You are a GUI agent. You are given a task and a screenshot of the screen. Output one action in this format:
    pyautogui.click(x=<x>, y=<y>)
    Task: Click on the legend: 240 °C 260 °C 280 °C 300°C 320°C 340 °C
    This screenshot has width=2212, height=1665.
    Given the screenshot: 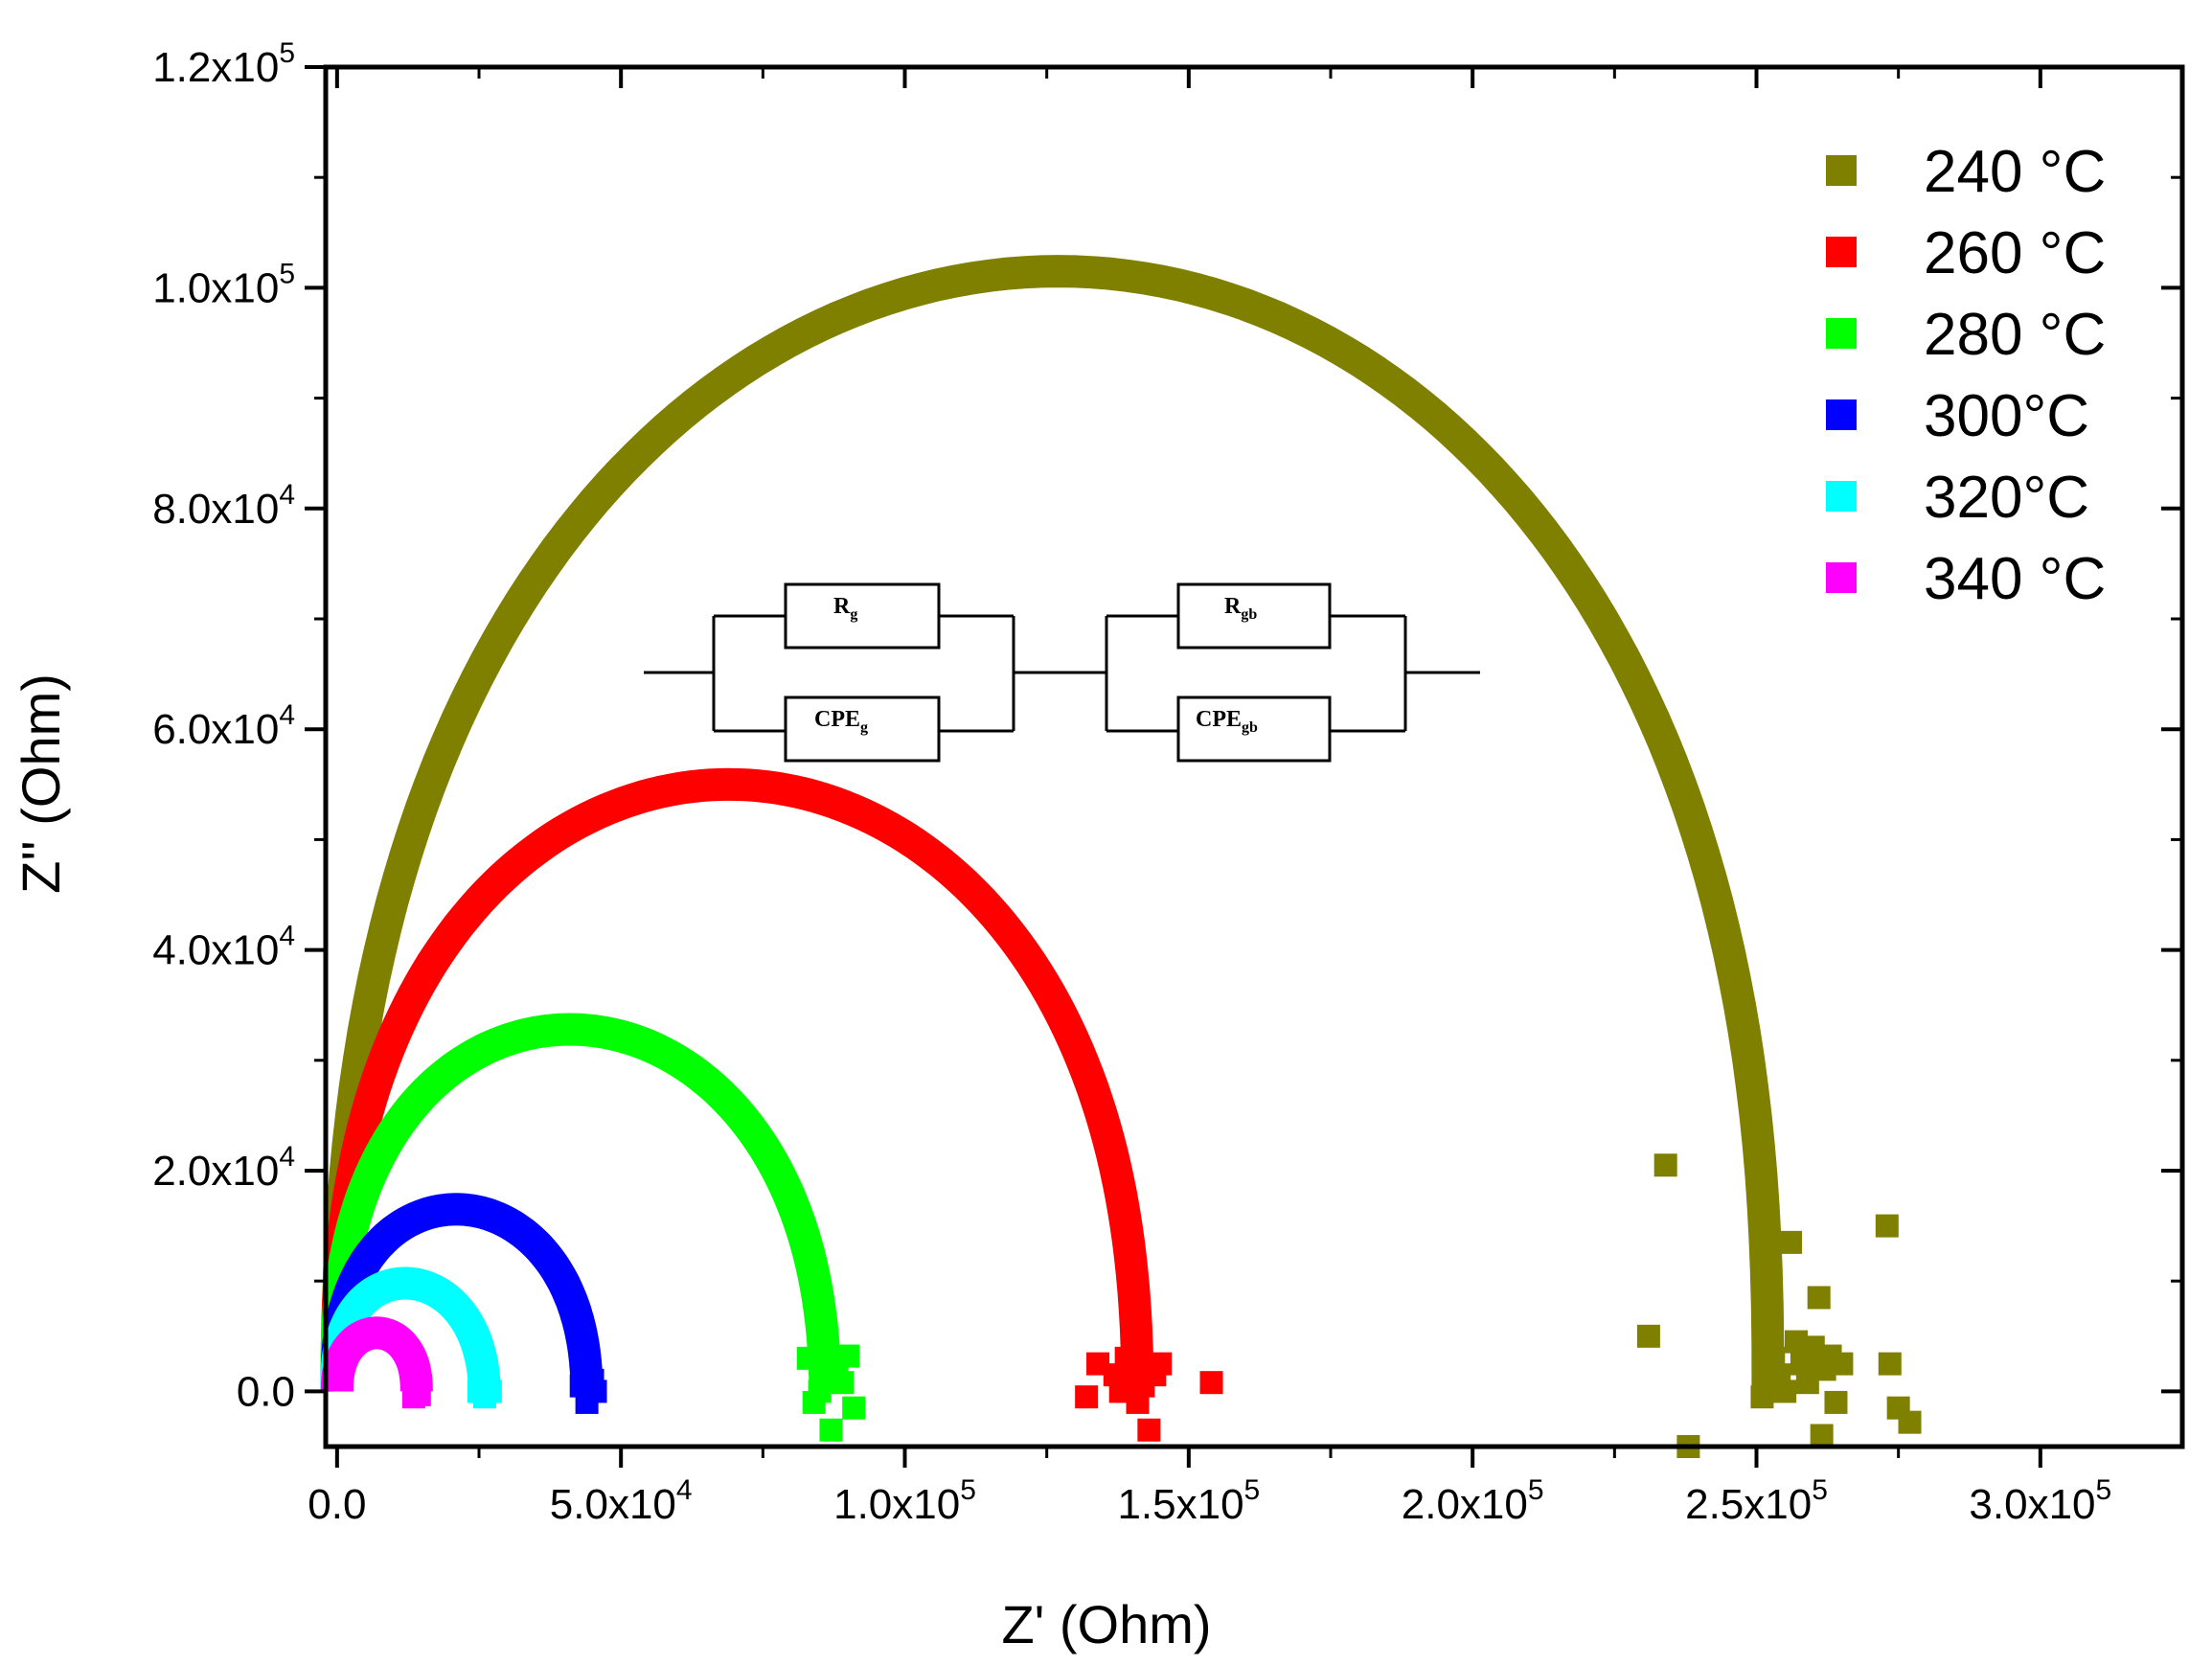 What is the action you would take?
    pyautogui.click(x=1966, y=375)
    